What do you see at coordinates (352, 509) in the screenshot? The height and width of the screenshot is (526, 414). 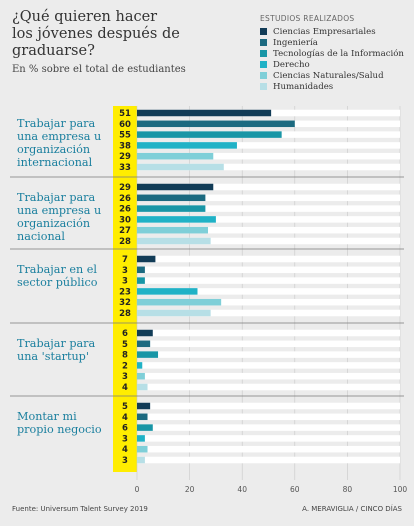 I see `credit-note: A. MERAVIGLIA / CINCO DÍAS` at bounding box center [352, 509].